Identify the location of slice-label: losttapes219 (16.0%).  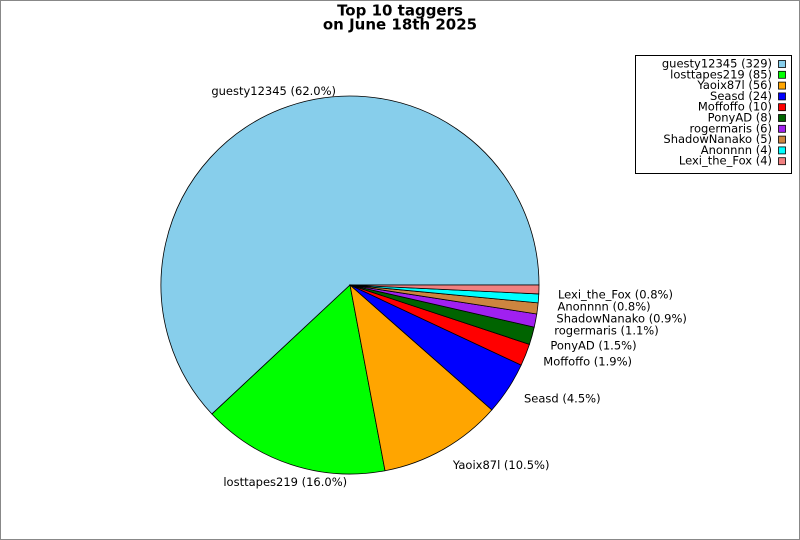
(285, 482).